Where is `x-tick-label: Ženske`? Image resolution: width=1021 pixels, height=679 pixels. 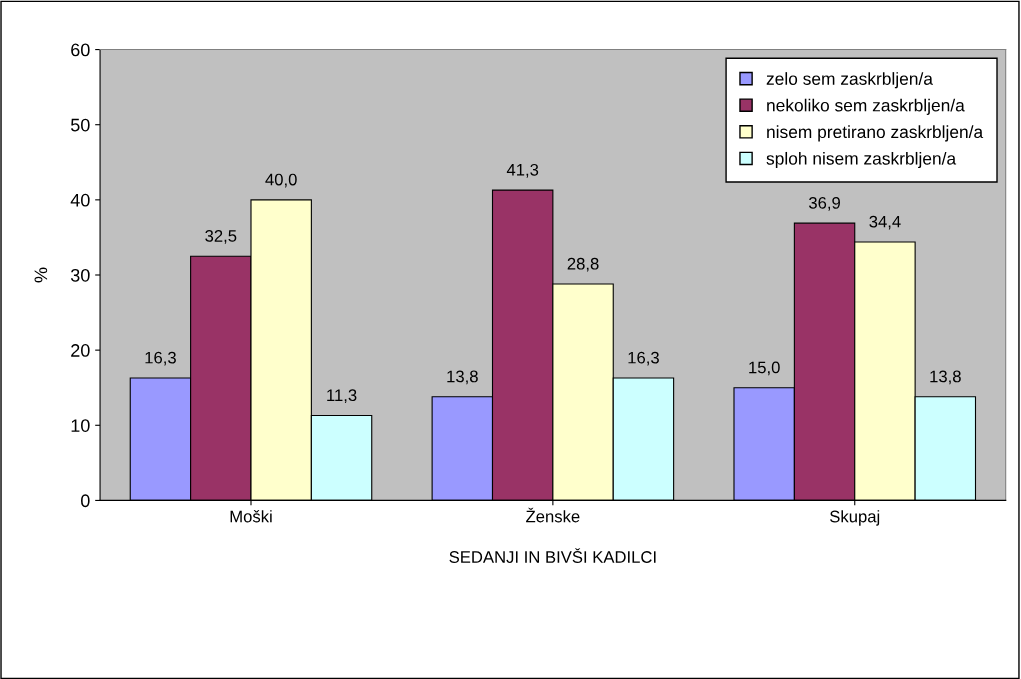
x-tick-label: Ženske is located at coordinates (553, 515).